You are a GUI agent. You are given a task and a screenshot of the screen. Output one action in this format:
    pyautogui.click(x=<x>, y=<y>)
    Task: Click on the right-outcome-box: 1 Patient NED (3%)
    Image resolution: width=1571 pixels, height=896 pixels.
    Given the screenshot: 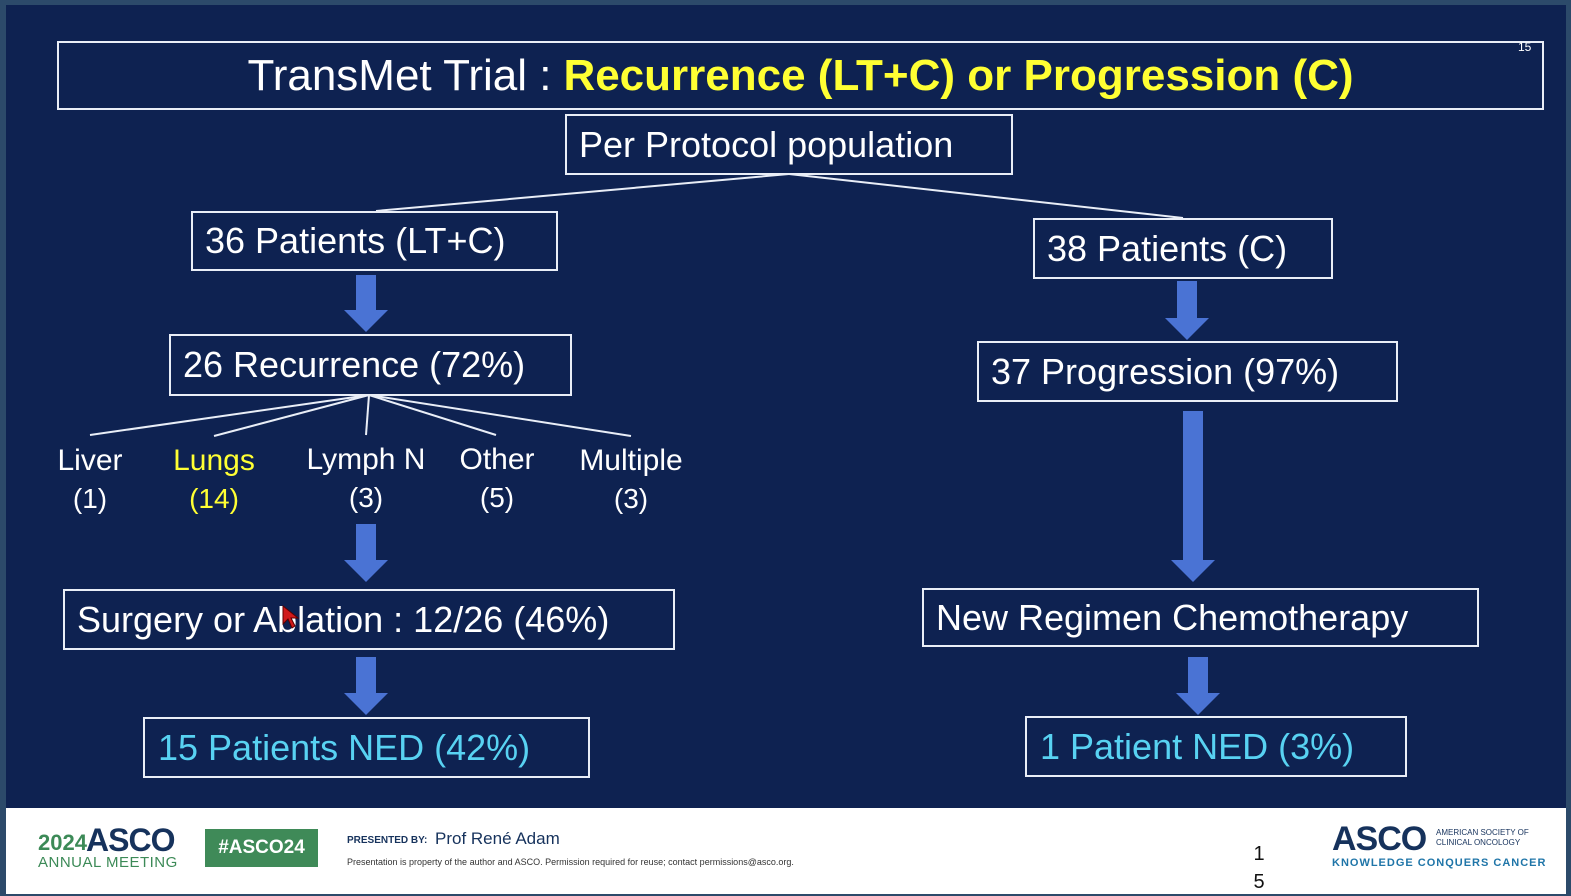 What is the action you would take?
    pyautogui.click(x=1216, y=746)
    